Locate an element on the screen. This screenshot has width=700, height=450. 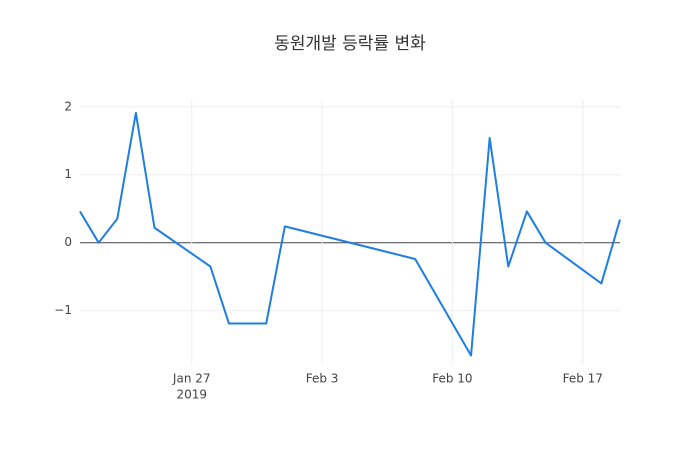
y-tick-label: 1 is located at coordinates (68, 174).